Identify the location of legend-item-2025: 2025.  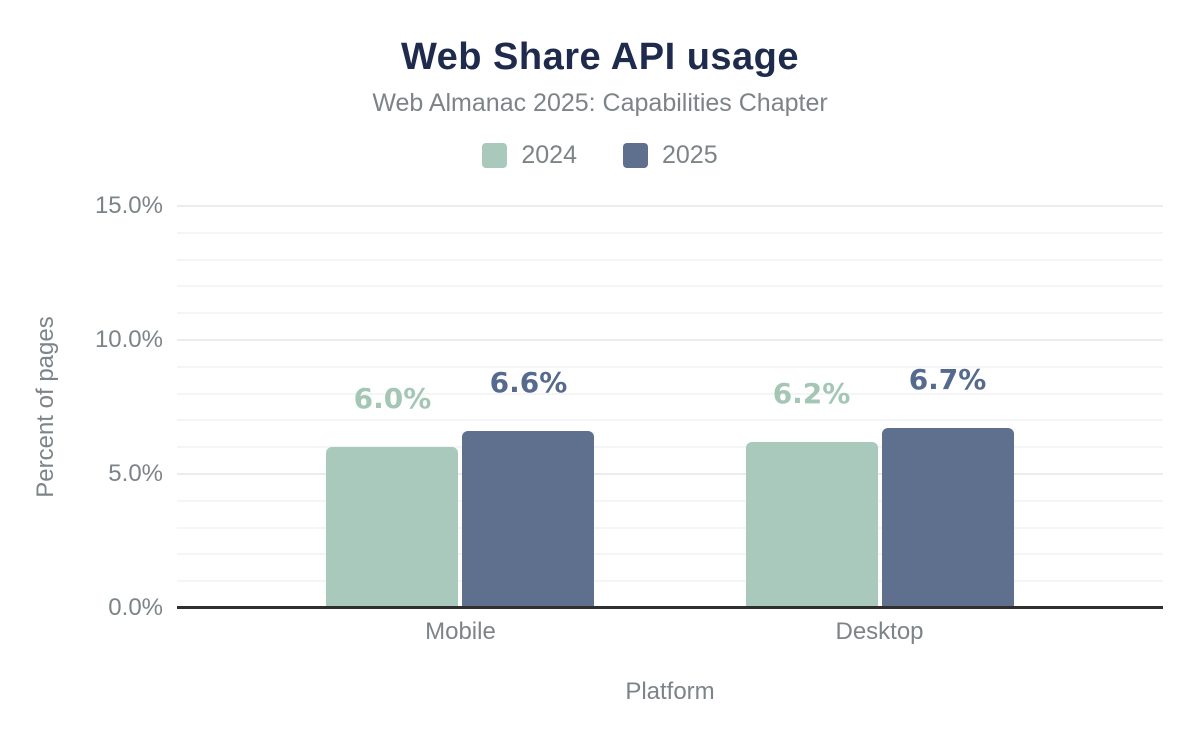
(670, 155).